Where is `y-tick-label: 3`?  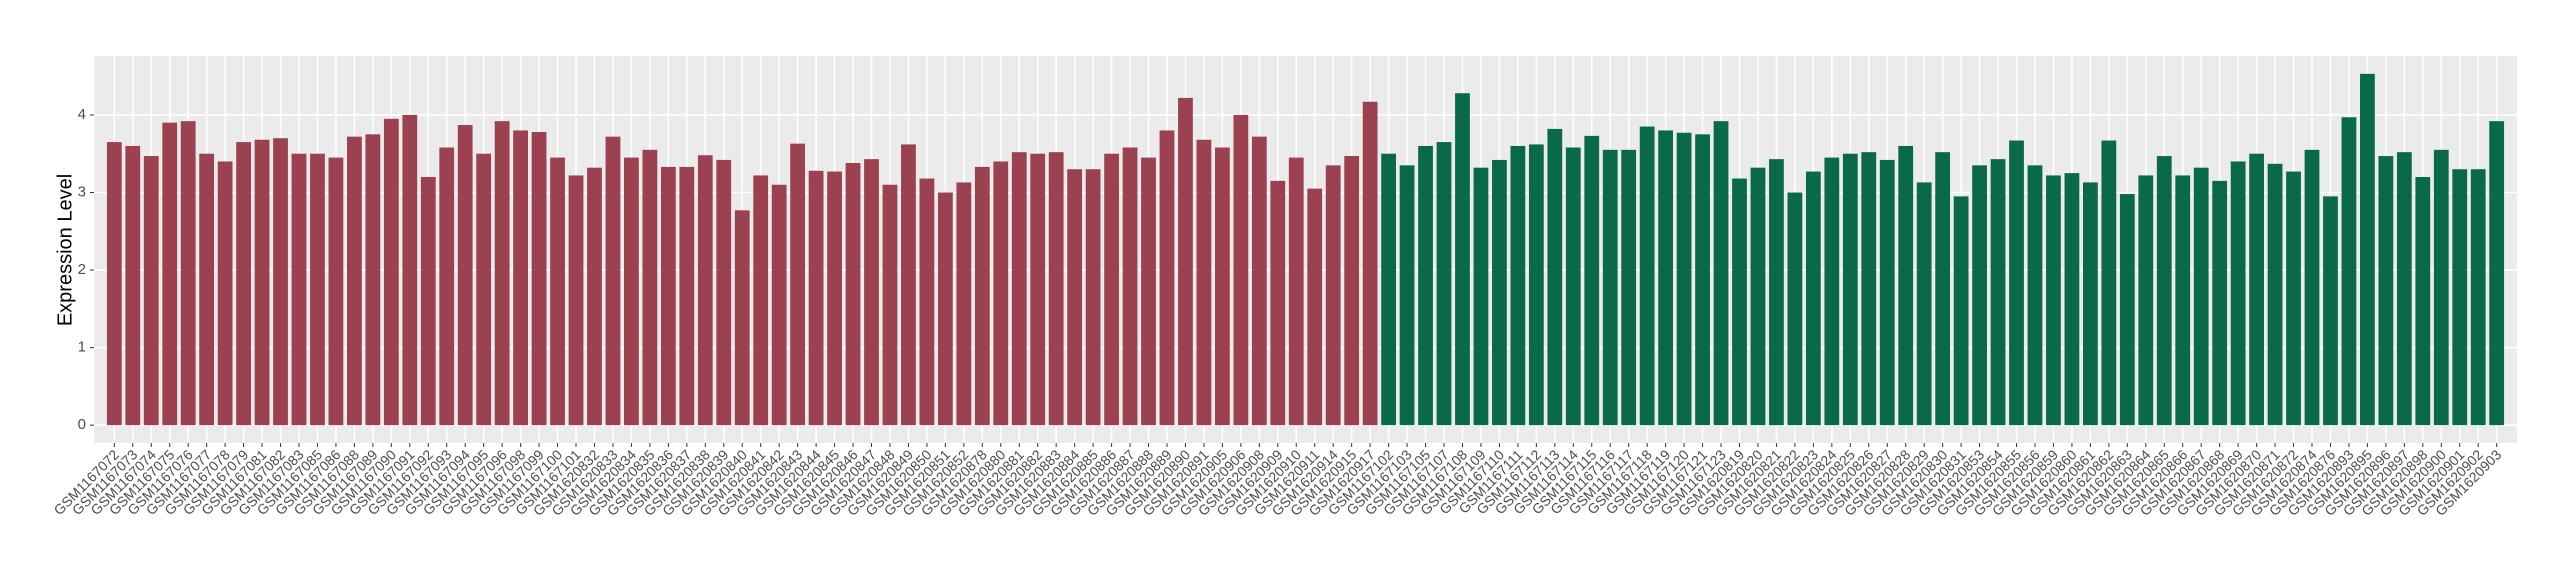 y-tick-label: 3 is located at coordinates (82, 191).